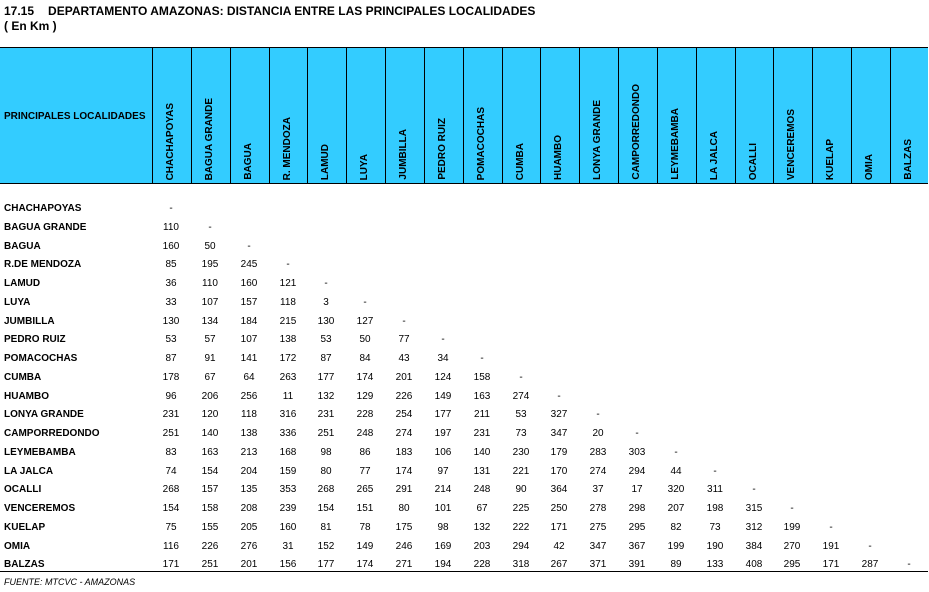 The width and height of the screenshot is (929, 592). I want to click on column-header: HUAMBO, so click(558, 157).